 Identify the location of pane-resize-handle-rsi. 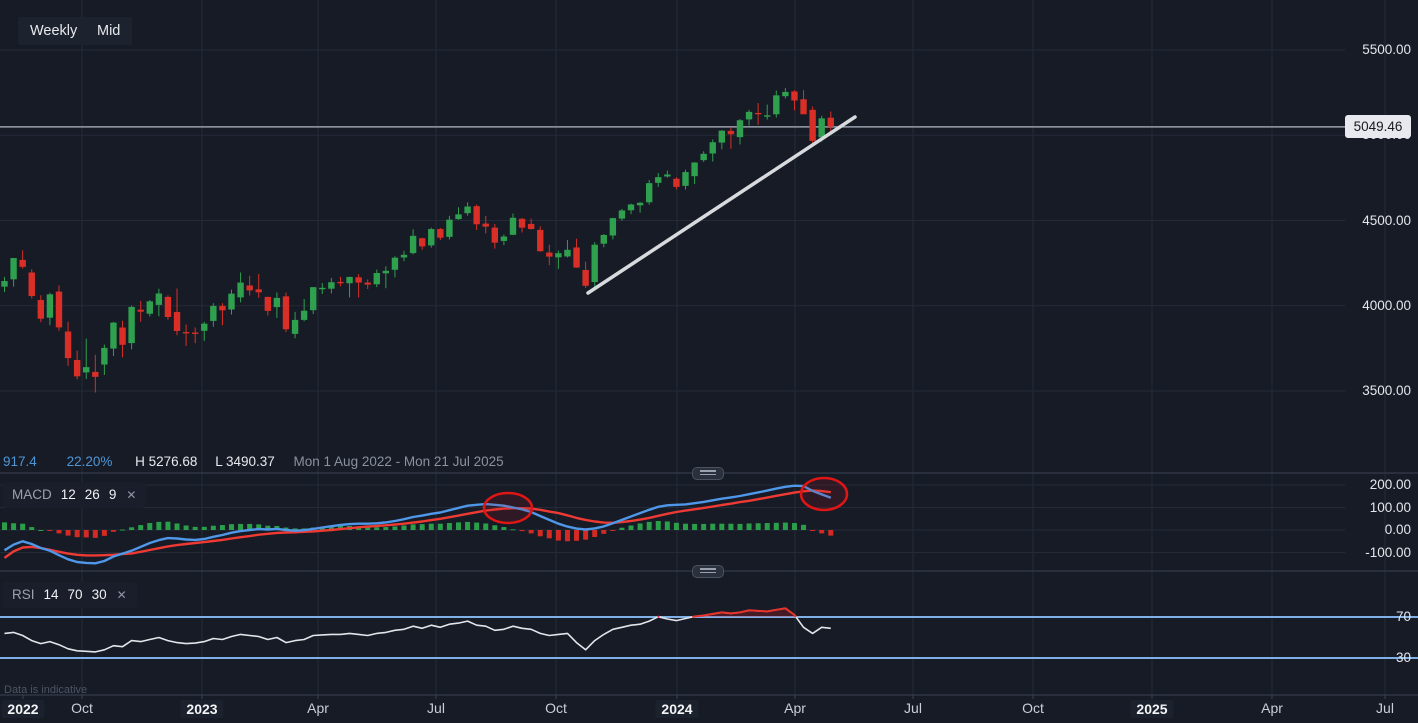
(708, 571).